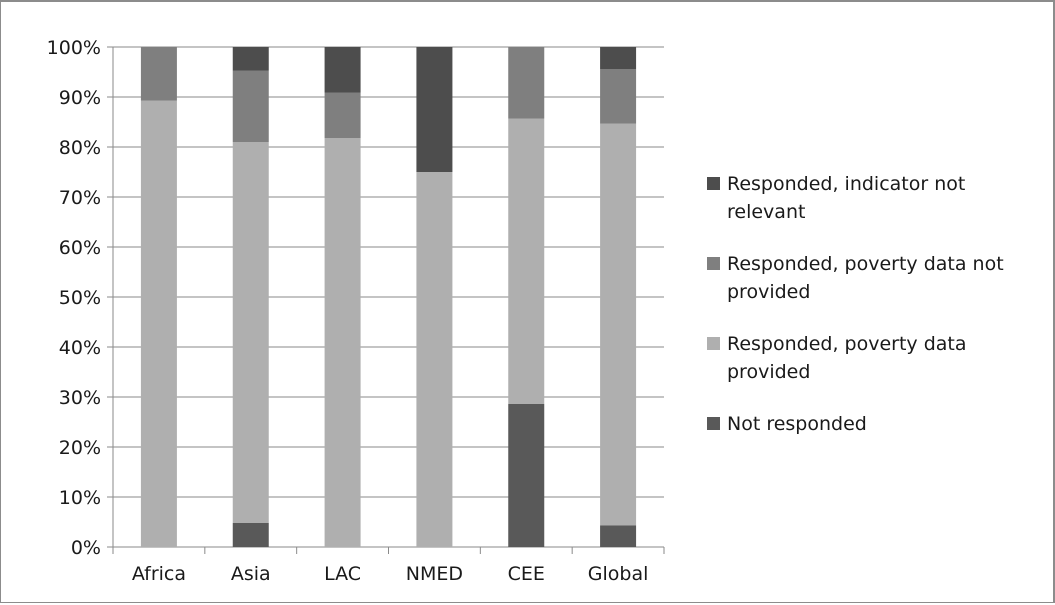  I want to click on x-tick-label: LAC, so click(342, 574).